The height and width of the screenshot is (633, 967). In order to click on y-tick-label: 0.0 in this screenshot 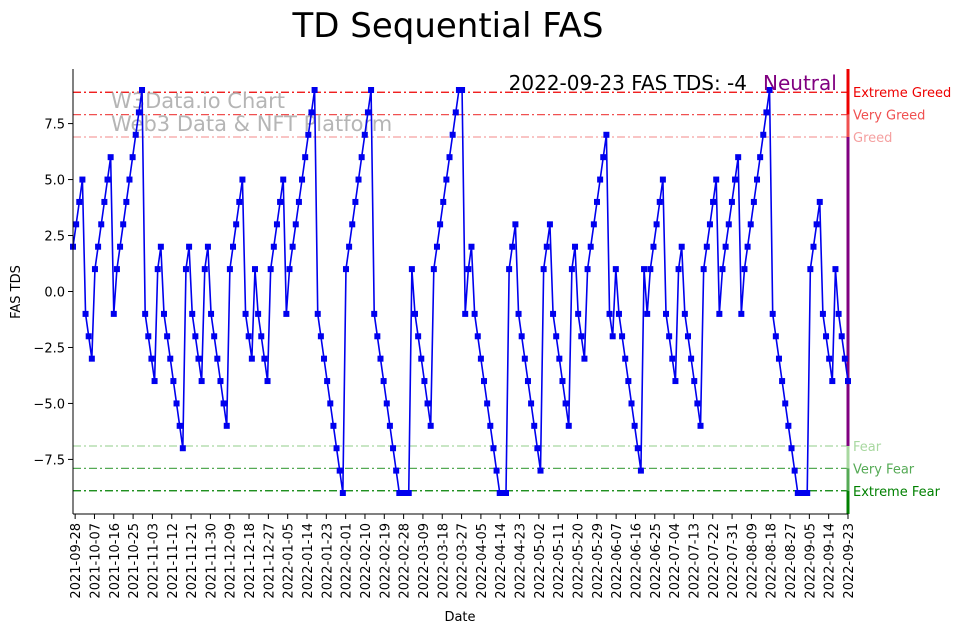, I will do `click(54, 293)`.